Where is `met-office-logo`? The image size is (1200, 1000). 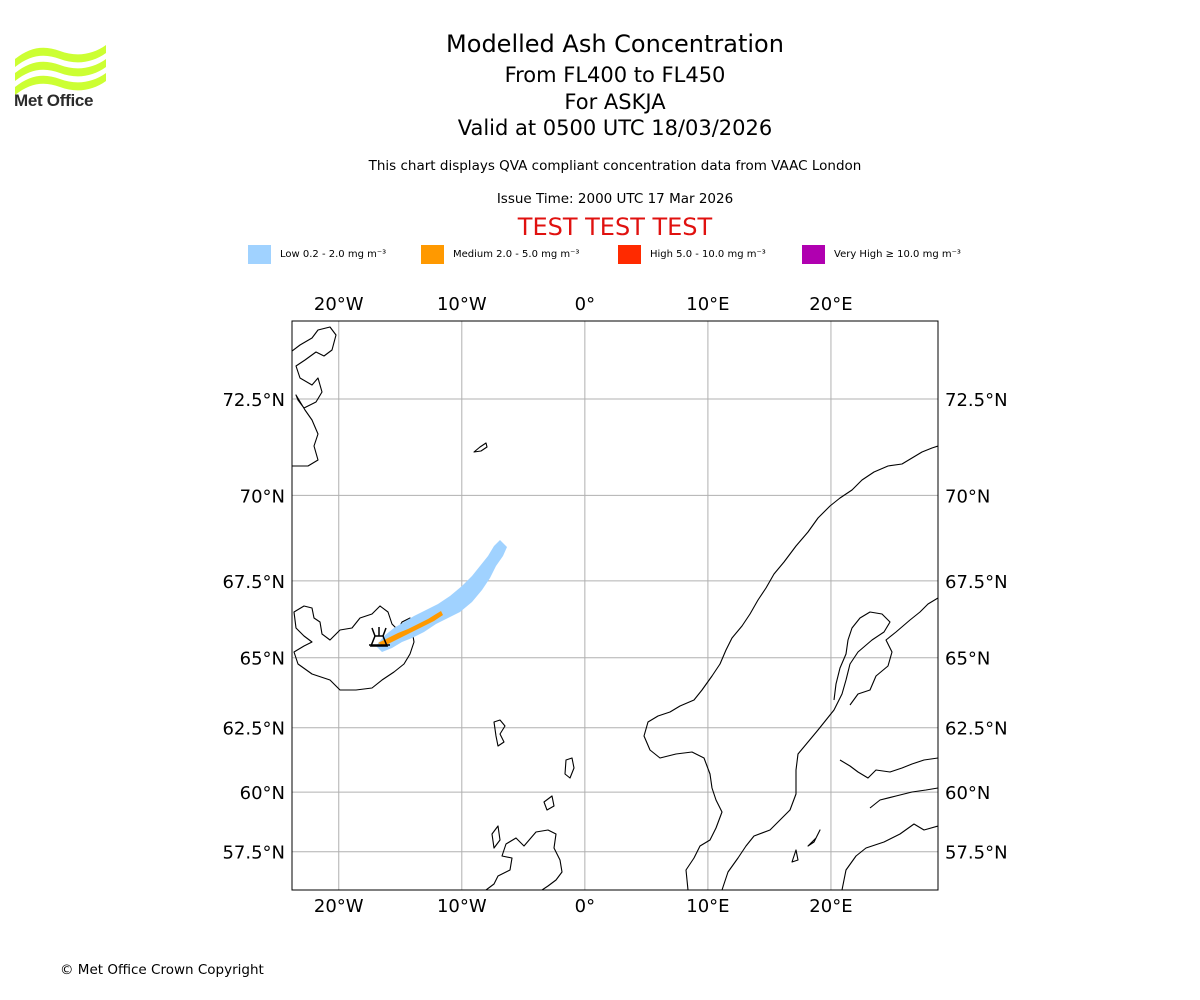 met-office-logo is located at coordinates (60, 70).